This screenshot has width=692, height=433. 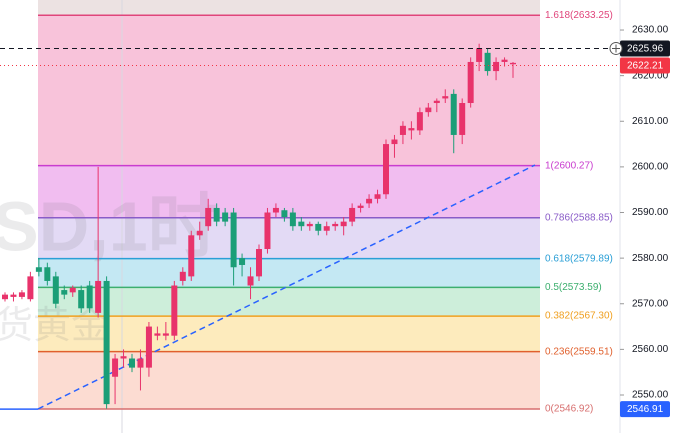 What do you see at coordinates (289, 8) in the screenshot?
I see `fib-top-band` at bounding box center [289, 8].